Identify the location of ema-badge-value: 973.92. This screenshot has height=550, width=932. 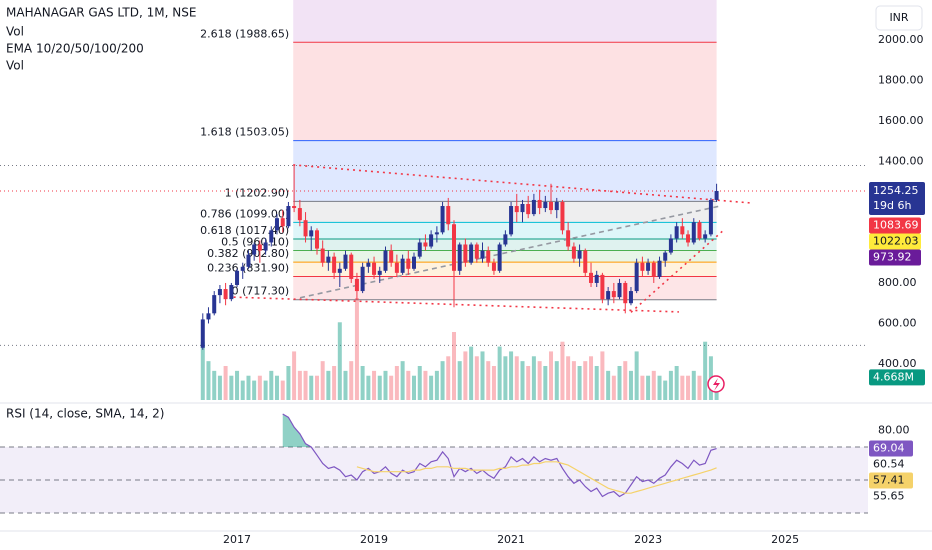
(892, 257).